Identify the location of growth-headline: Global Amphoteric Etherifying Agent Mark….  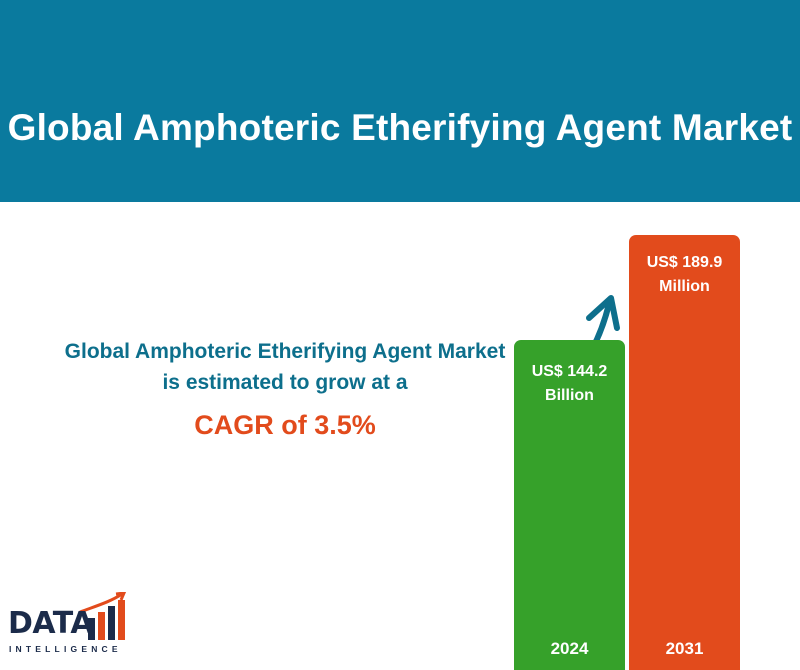
(285, 367).